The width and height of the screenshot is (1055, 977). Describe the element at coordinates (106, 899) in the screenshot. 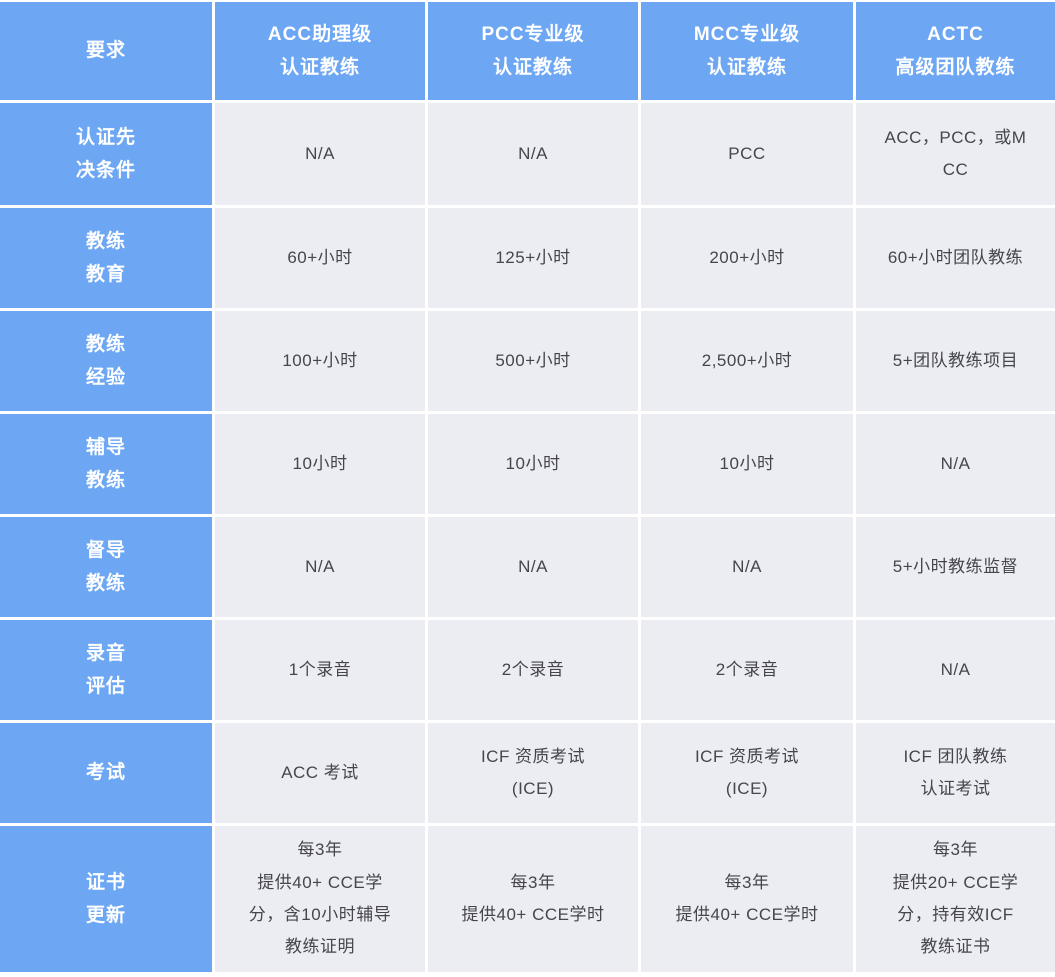

I see `row-label-certificate-renewal: 证书 更新` at that location.